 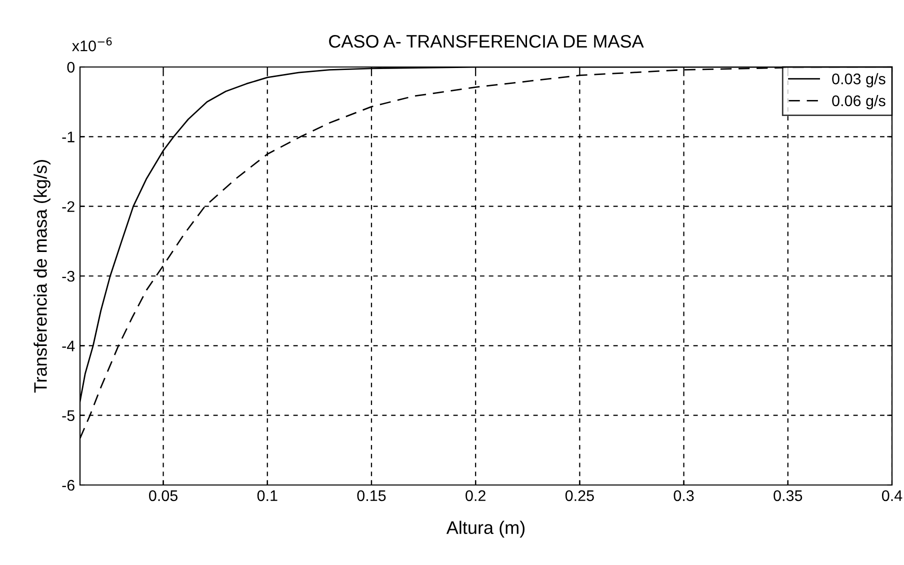 What do you see at coordinates (892, 496) in the screenshot?
I see `x-tick-label: 0.4` at bounding box center [892, 496].